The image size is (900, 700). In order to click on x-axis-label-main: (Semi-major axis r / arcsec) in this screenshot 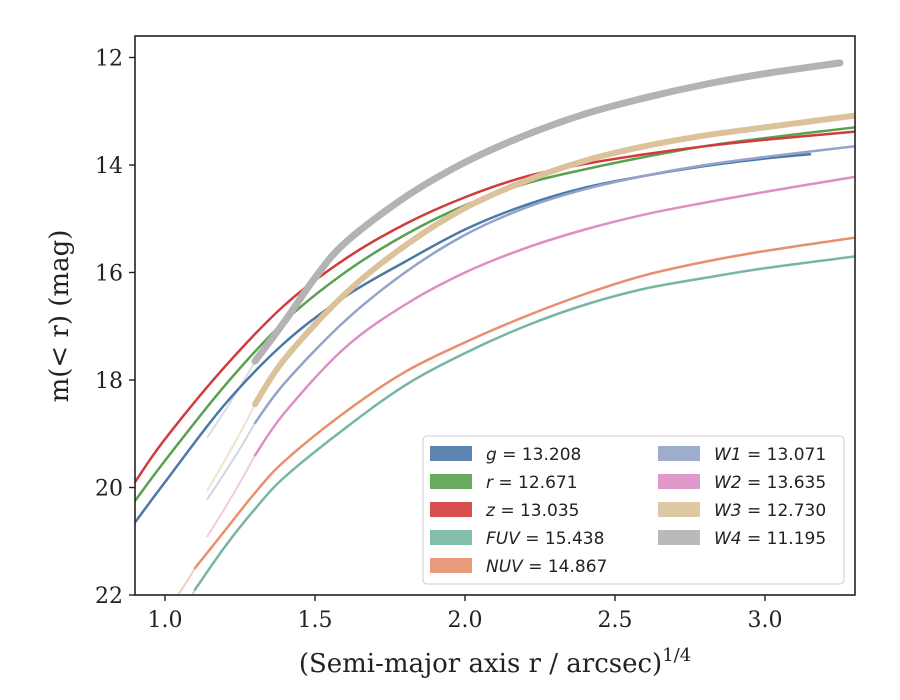, I will do `click(480, 664)`.